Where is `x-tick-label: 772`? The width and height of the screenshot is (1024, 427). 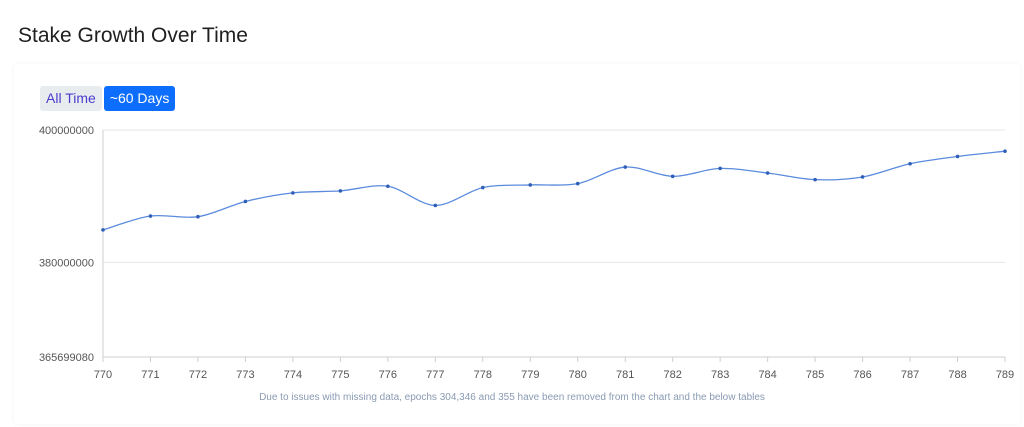
x-tick-label: 772 is located at coordinates (198, 375).